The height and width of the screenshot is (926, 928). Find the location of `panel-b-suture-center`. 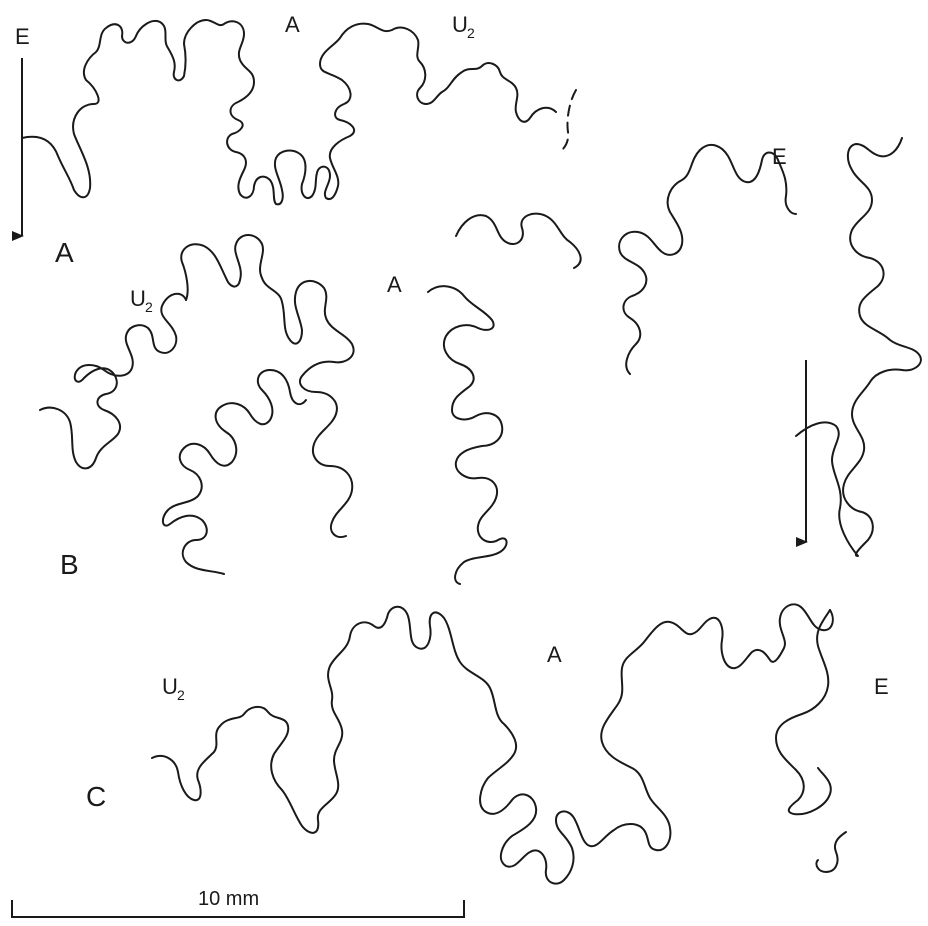

panel-b-suture-center is located at coordinates (267, 386).